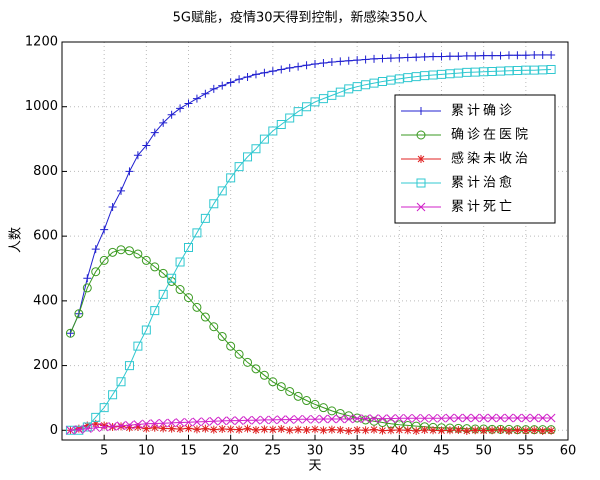 The width and height of the screenshot is (600, 480). What do you see at coordinates (421, 135) in the screenshot?
I see `legend-marker` at bounding box center [421, 135].